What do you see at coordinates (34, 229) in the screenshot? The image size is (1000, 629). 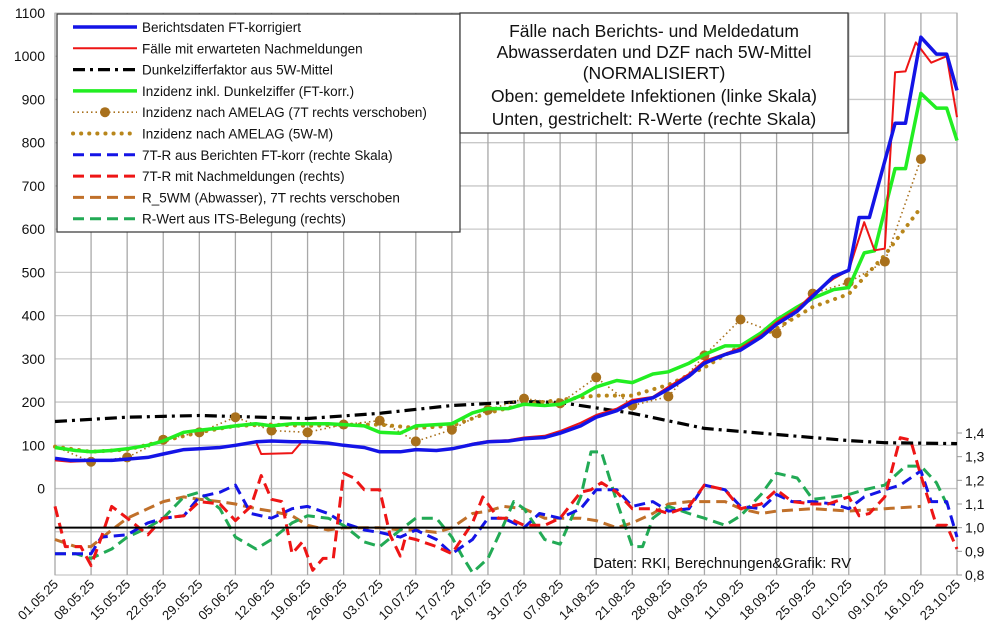 I see `y-left-tick-label: 600` at bounding box center [34, 229].